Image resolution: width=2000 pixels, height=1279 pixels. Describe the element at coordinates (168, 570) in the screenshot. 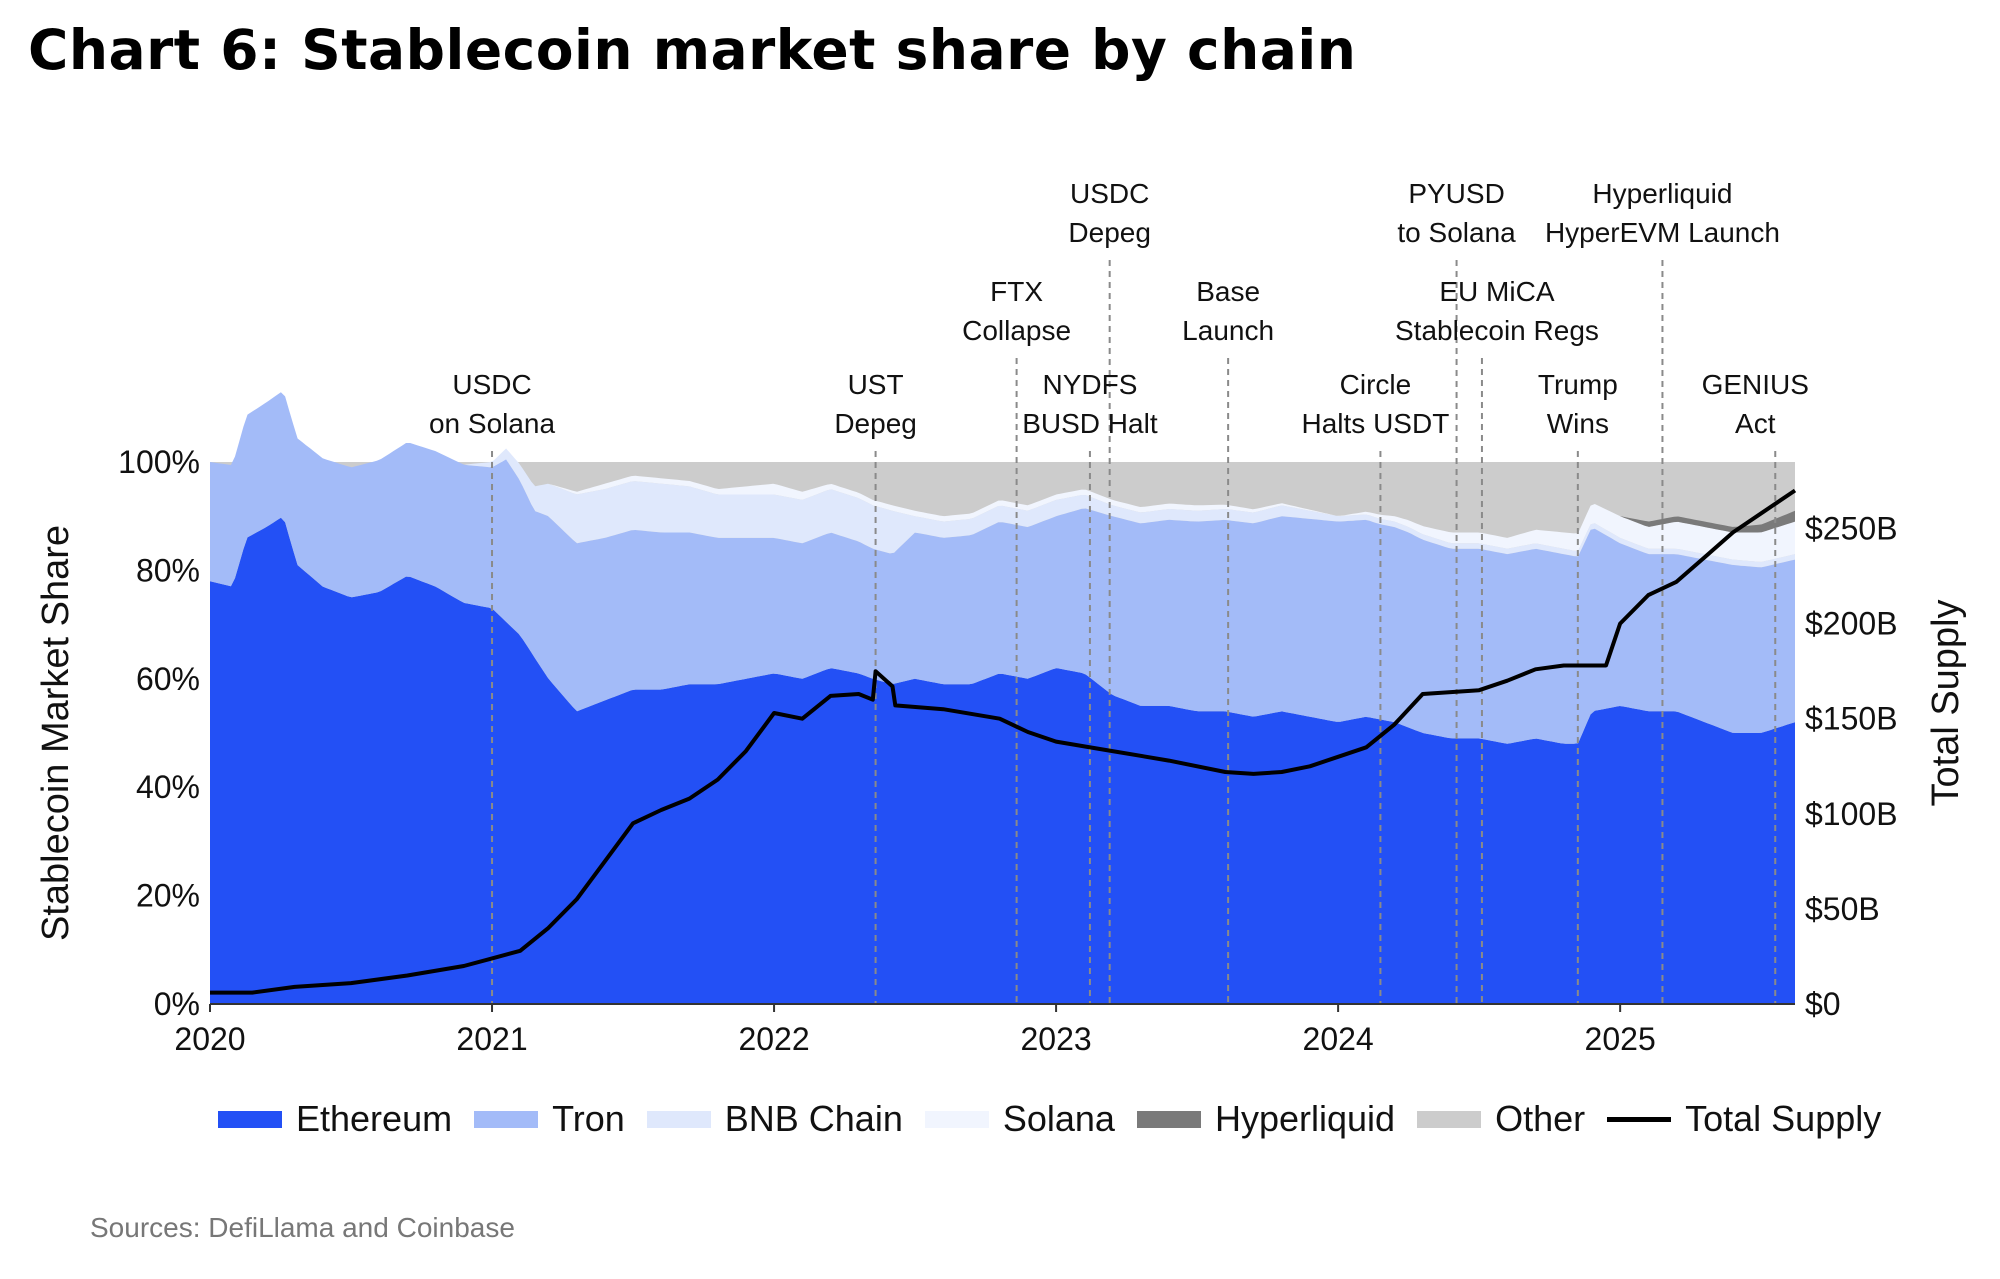

I see `y-tick-label-left: 80%` at that location.